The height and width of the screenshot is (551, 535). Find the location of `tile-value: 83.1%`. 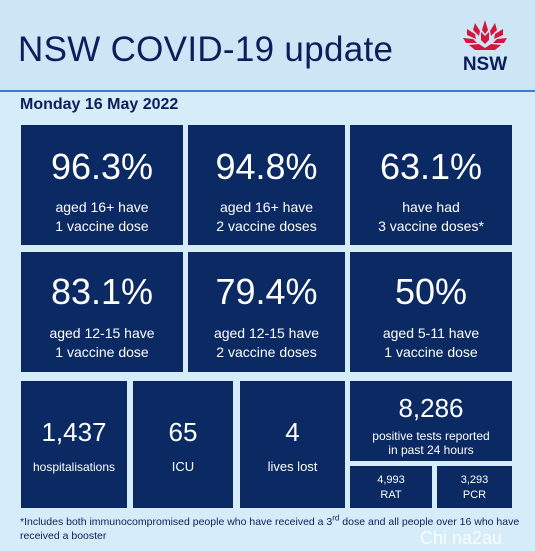

tile-value: 83.1% is located at coordinates (102, 291).